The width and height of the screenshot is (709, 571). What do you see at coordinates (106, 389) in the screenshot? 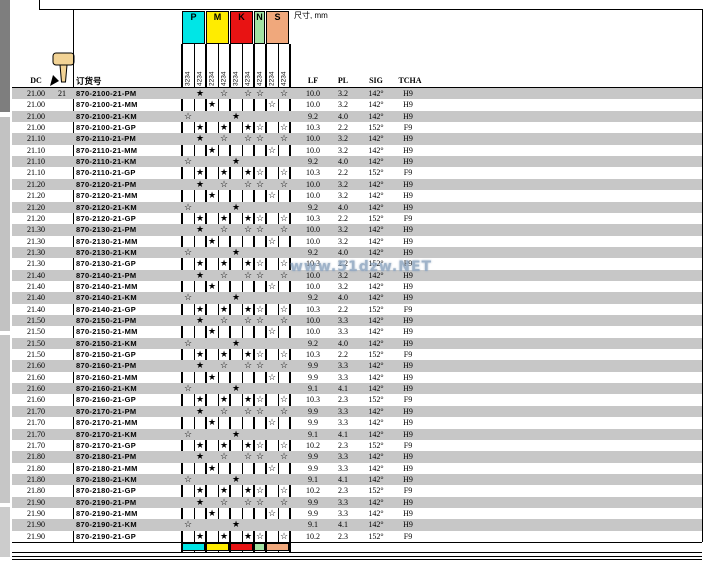
I see `order-number-cell: 870-2160-21-KM` at bounding box center [106, 389].